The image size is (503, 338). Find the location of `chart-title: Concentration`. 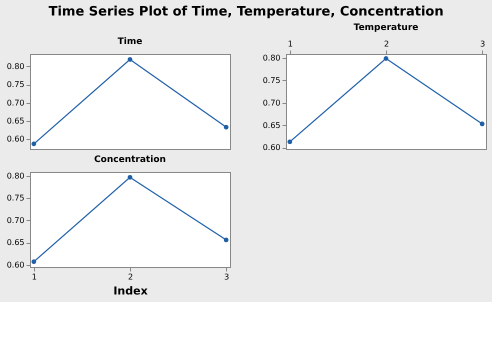

chart-title: Concentration is located at coordinates (130, 159).